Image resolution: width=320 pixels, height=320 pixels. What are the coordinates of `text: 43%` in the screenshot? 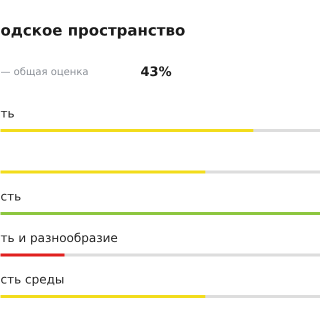 It's located at (156, 72).